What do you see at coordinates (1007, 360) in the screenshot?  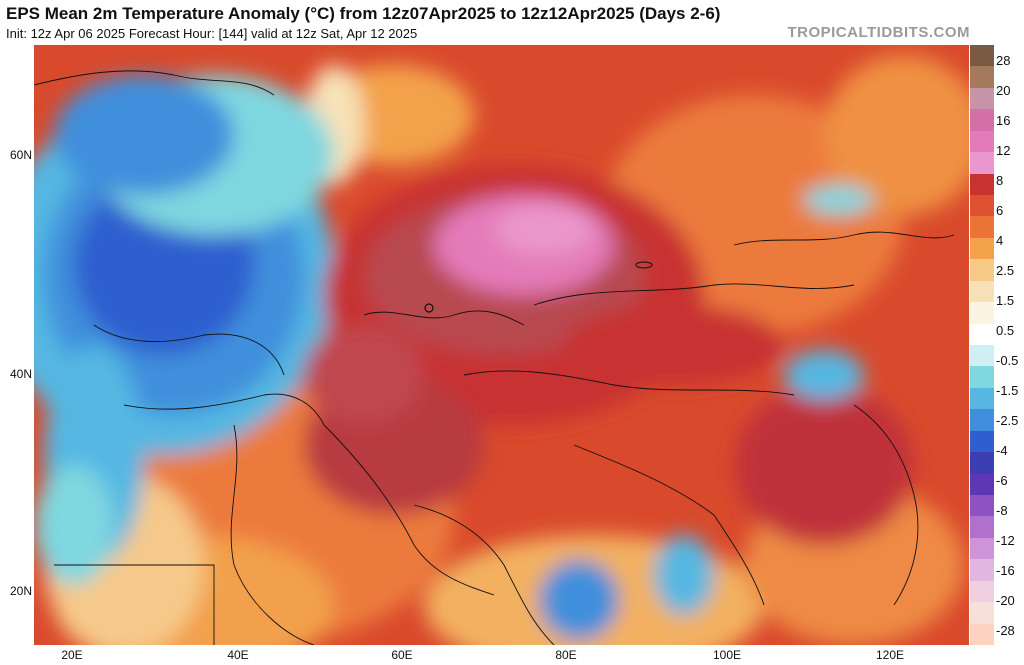 I see `colorbar-label: -0.5` at bounding box center [1007, 360].